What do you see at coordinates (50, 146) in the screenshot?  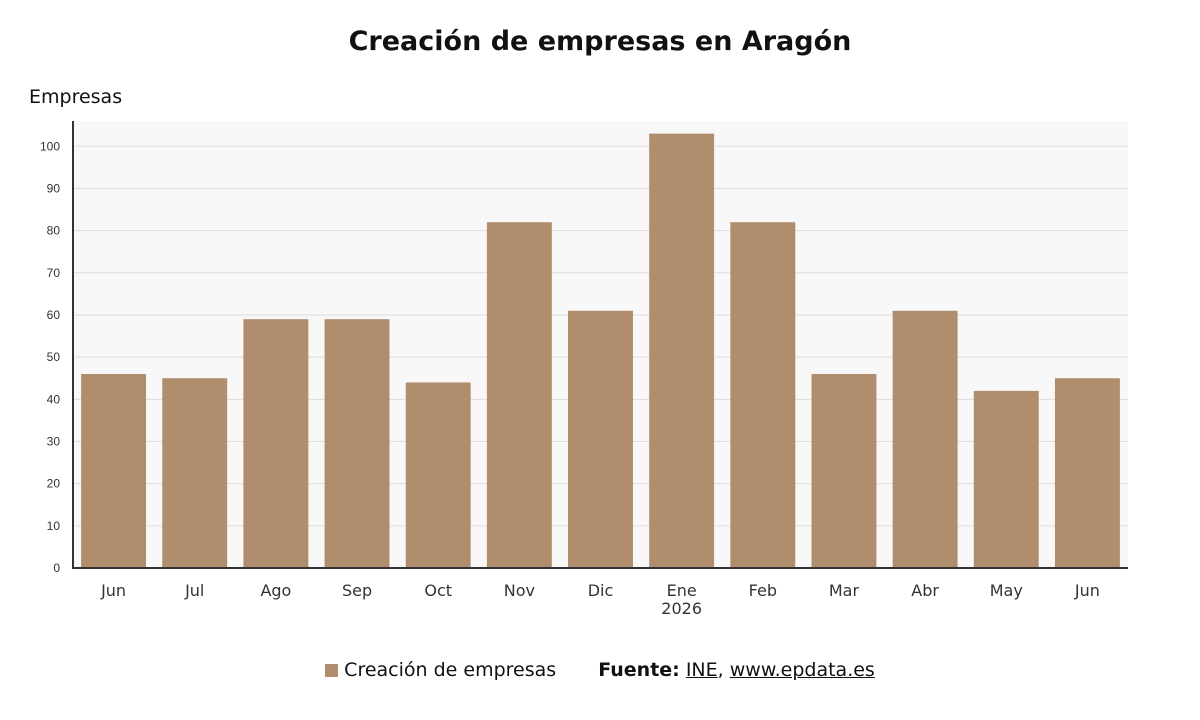 I see `y-tick-label: 100` at bounding box center [50, 146].